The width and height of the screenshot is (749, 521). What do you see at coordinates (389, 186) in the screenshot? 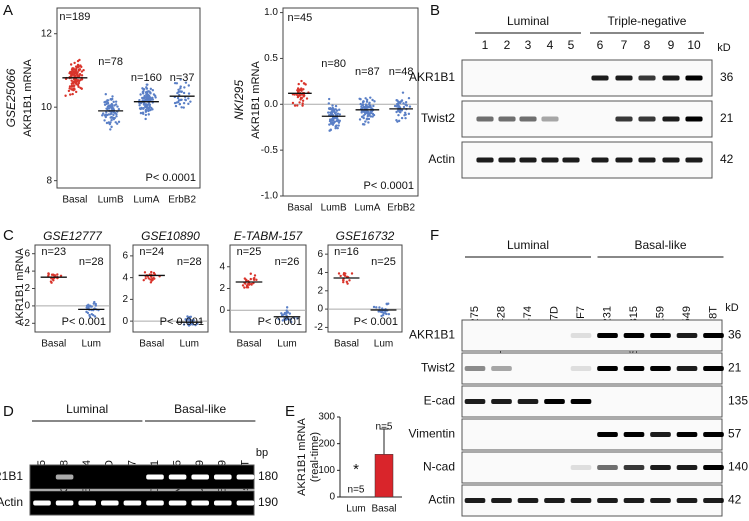
I see `p-value: P< 0.0001` at bounding box center [389, 186].